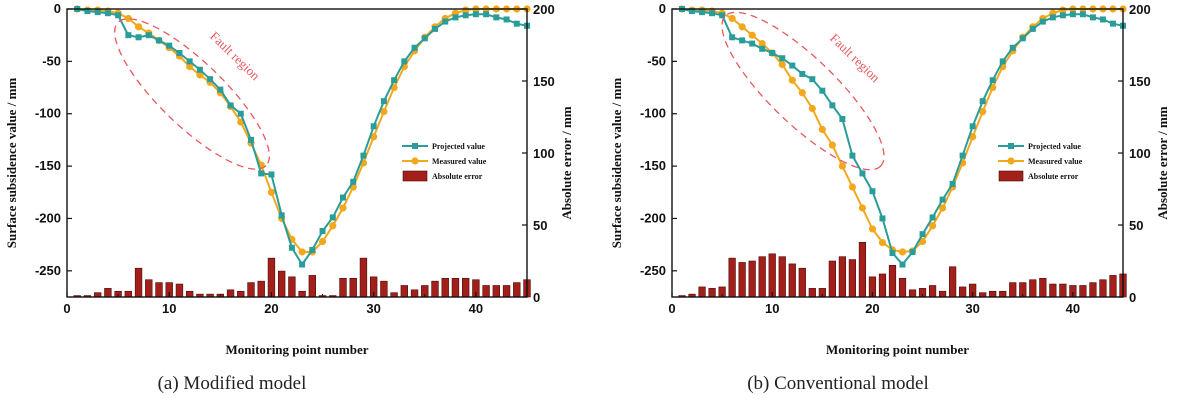  What do you see at coordinates (232, 383) in the screenshot?
I see `figure-caption: (a) Modified model` at bounding box center [232, 383].